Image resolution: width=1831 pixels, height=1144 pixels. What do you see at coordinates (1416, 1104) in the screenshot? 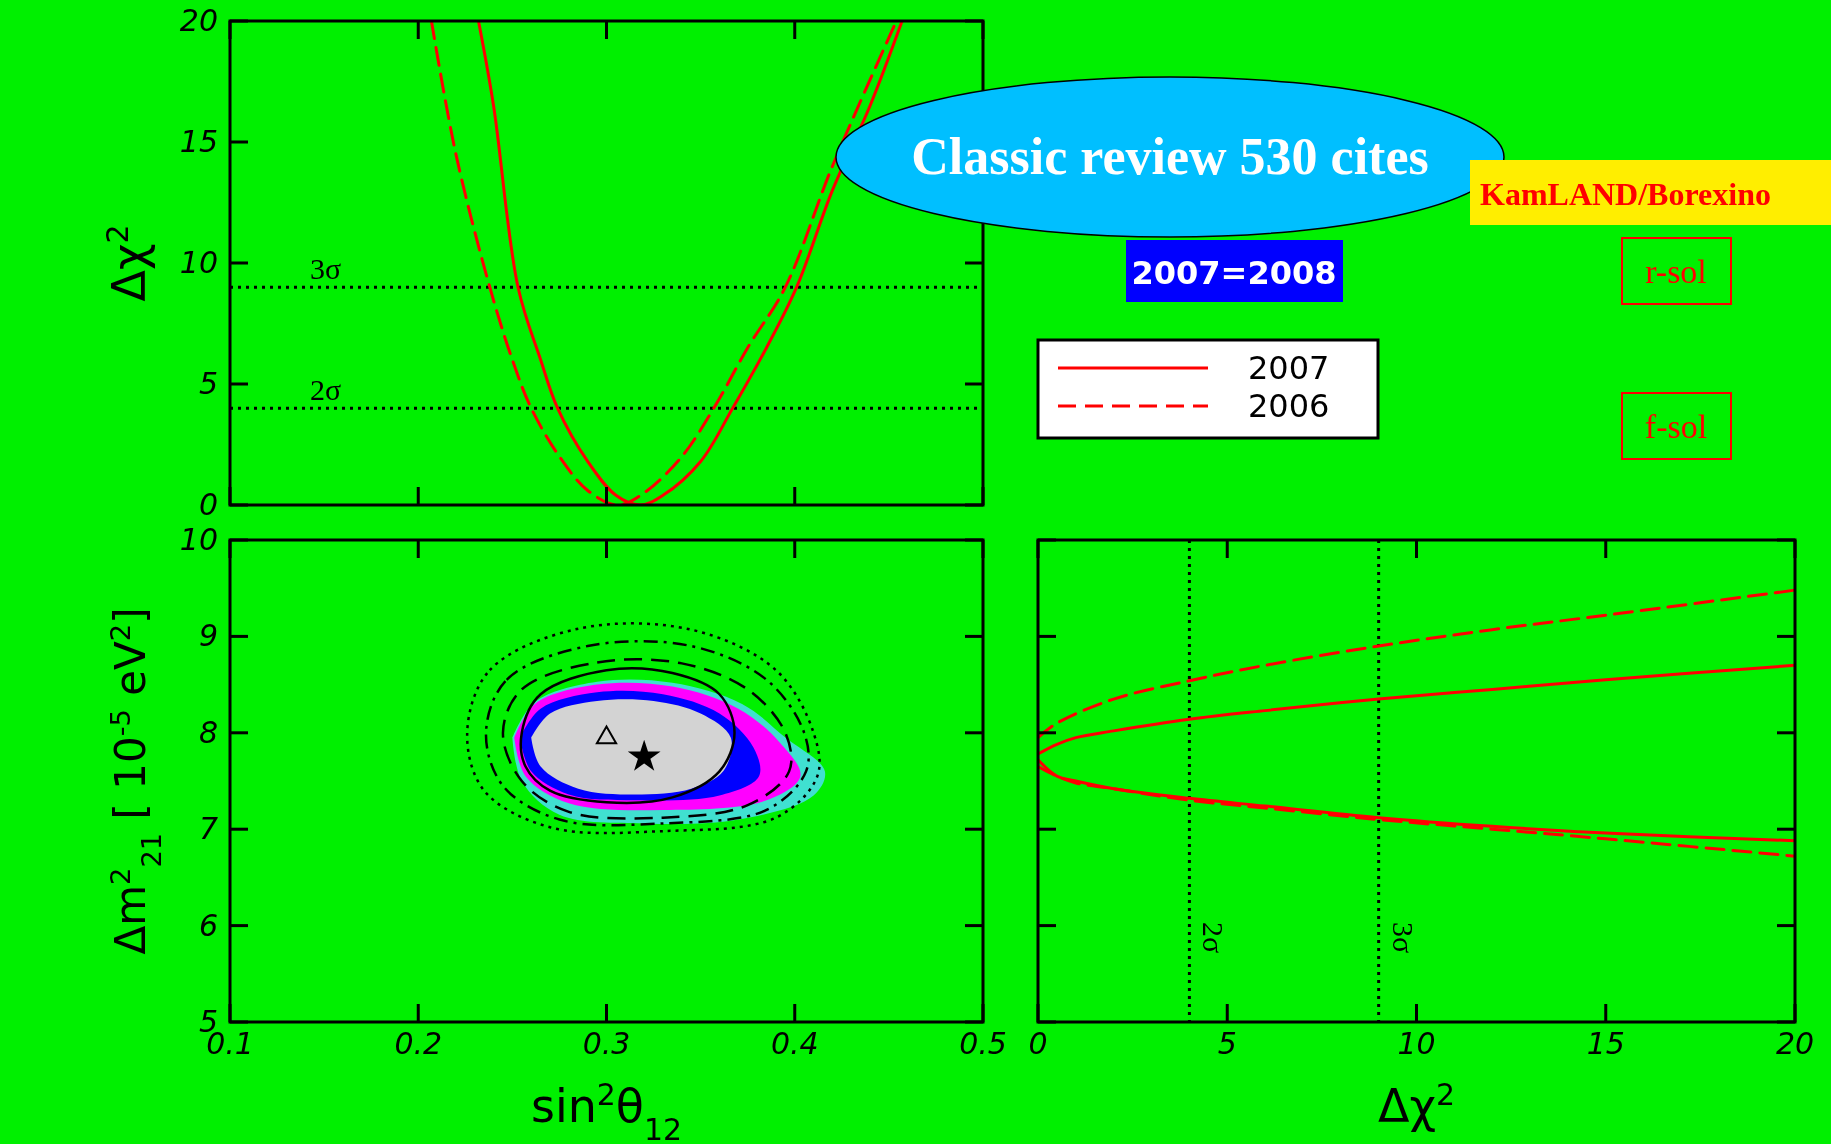
I see `x-axis-title: Δχ$^{2}$` at bounding box center [1416, 1104].